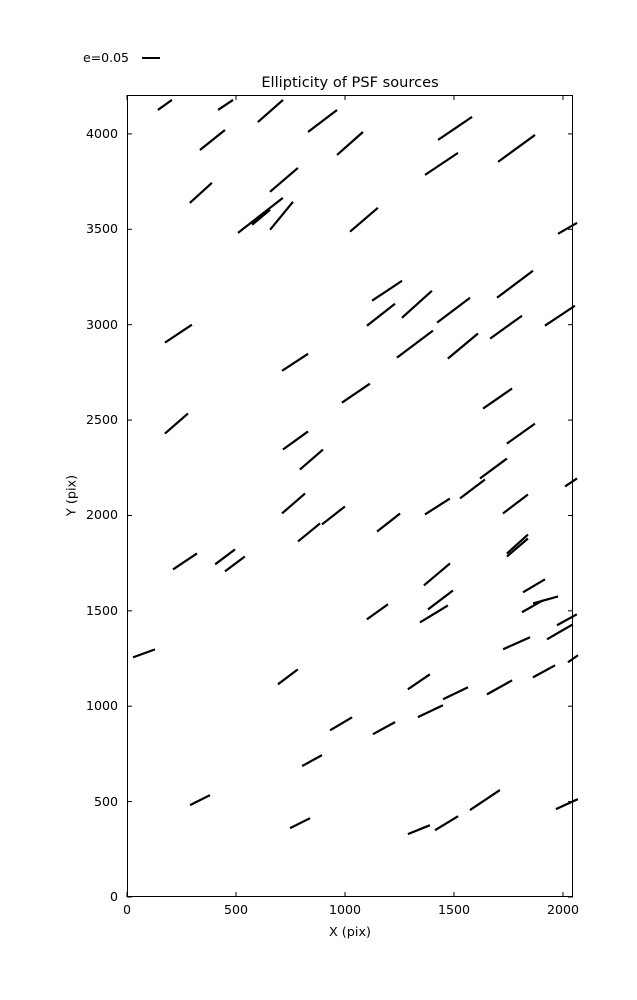  I want to click on x-tick-label: 2000, so click(562, 909).